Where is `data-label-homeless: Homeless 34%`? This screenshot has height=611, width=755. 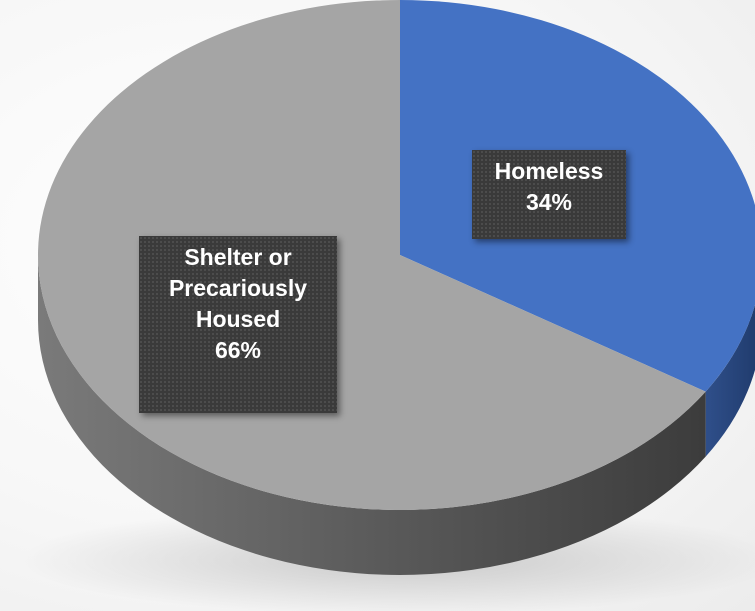 data-label-homeless: Homeless 34% is located at coordinates (549, 194).